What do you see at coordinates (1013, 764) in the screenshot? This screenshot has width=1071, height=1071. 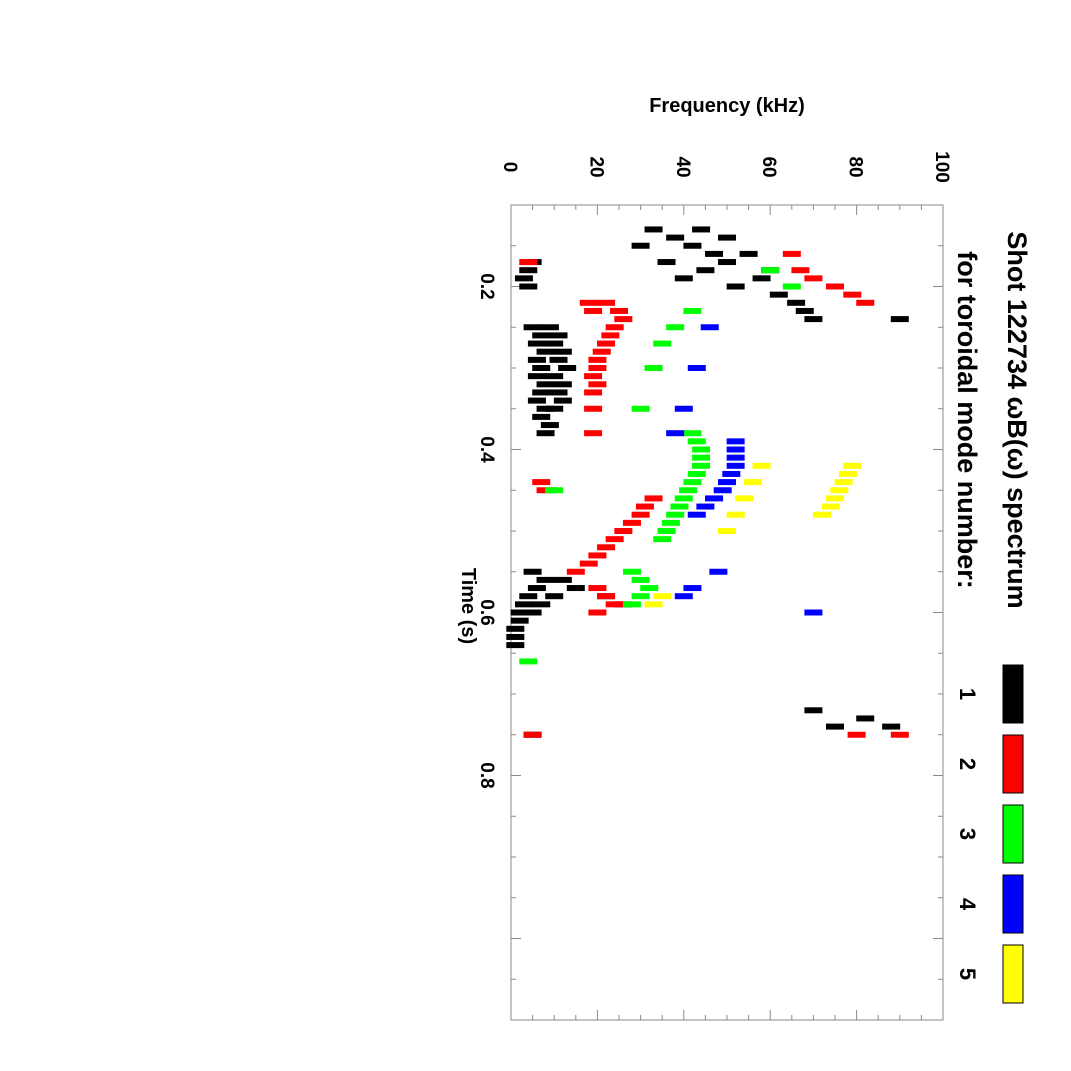 I see `legend-swatch` at bounding box center [1013, 764].